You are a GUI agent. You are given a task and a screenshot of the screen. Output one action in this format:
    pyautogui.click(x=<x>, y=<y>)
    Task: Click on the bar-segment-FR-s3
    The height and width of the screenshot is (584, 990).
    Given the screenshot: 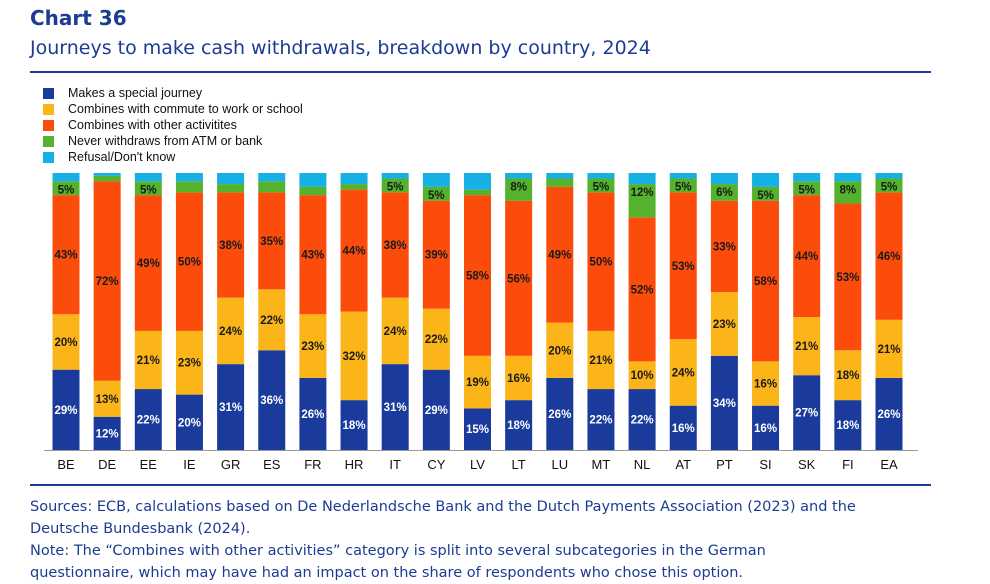 What is the action you would take?
    pyautogui.click(x=312, y=191)
    